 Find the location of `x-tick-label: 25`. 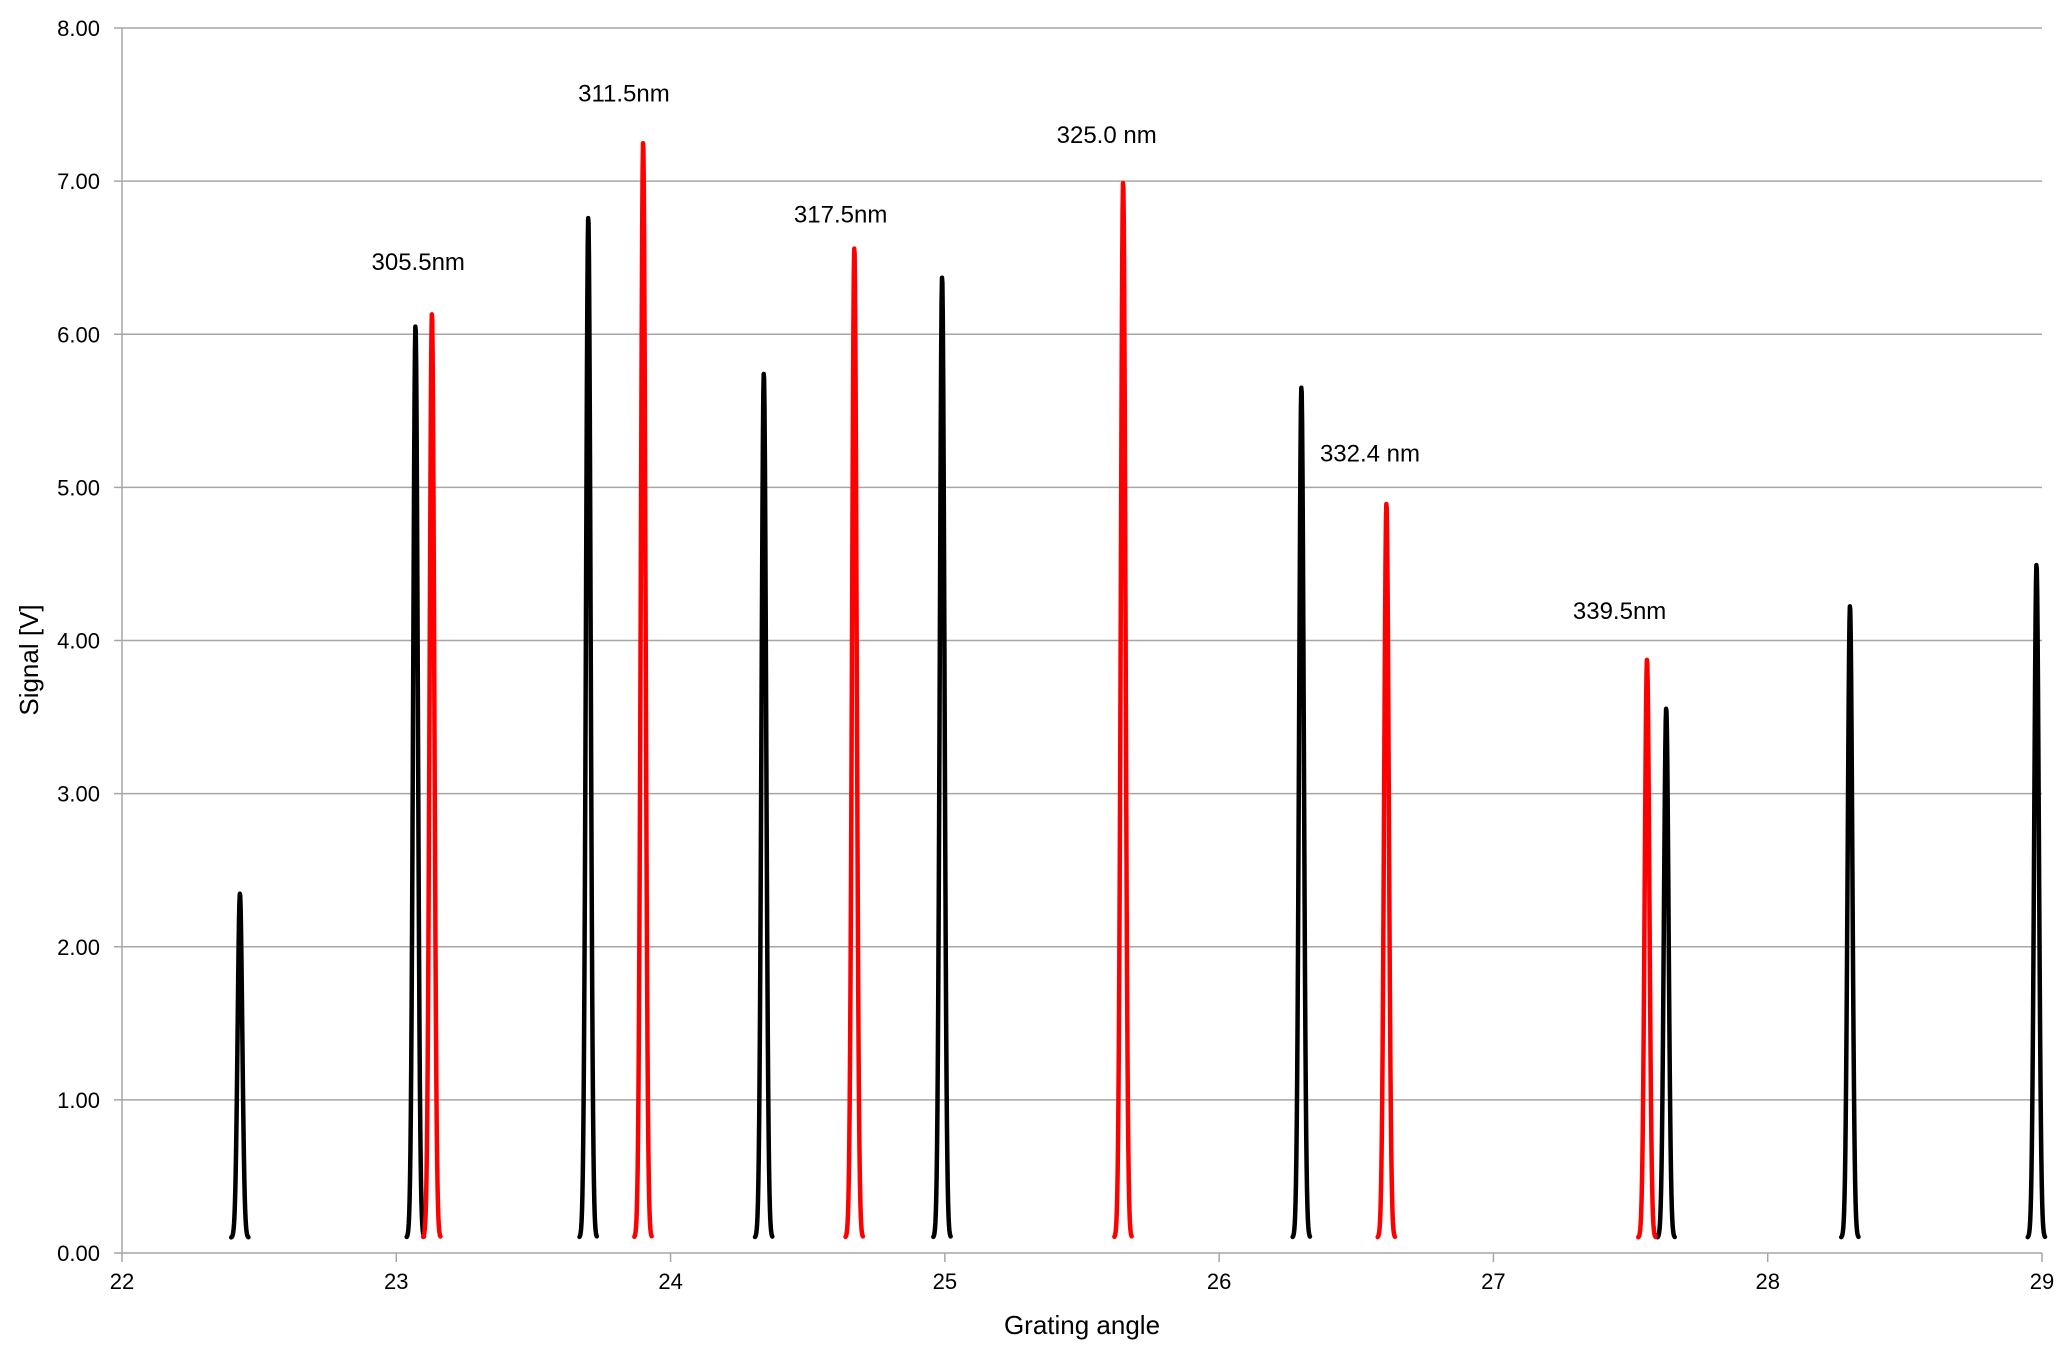

x-tick-label: 25 is located at coordinates (945, 1281).